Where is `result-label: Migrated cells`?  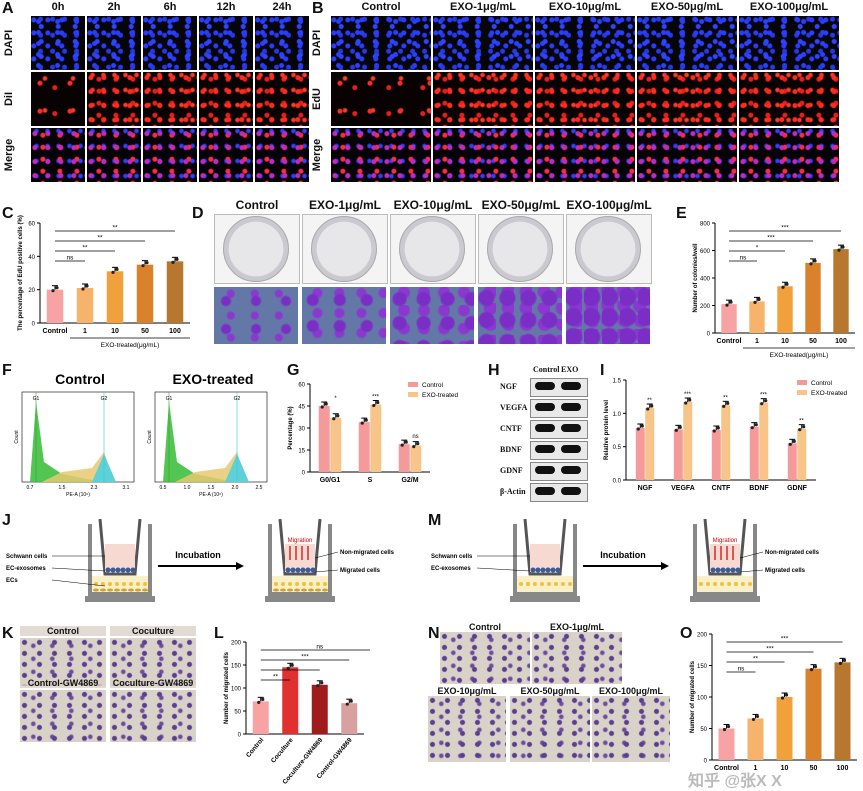 result-label: Migrated cells is located at coordinates (785, 571).